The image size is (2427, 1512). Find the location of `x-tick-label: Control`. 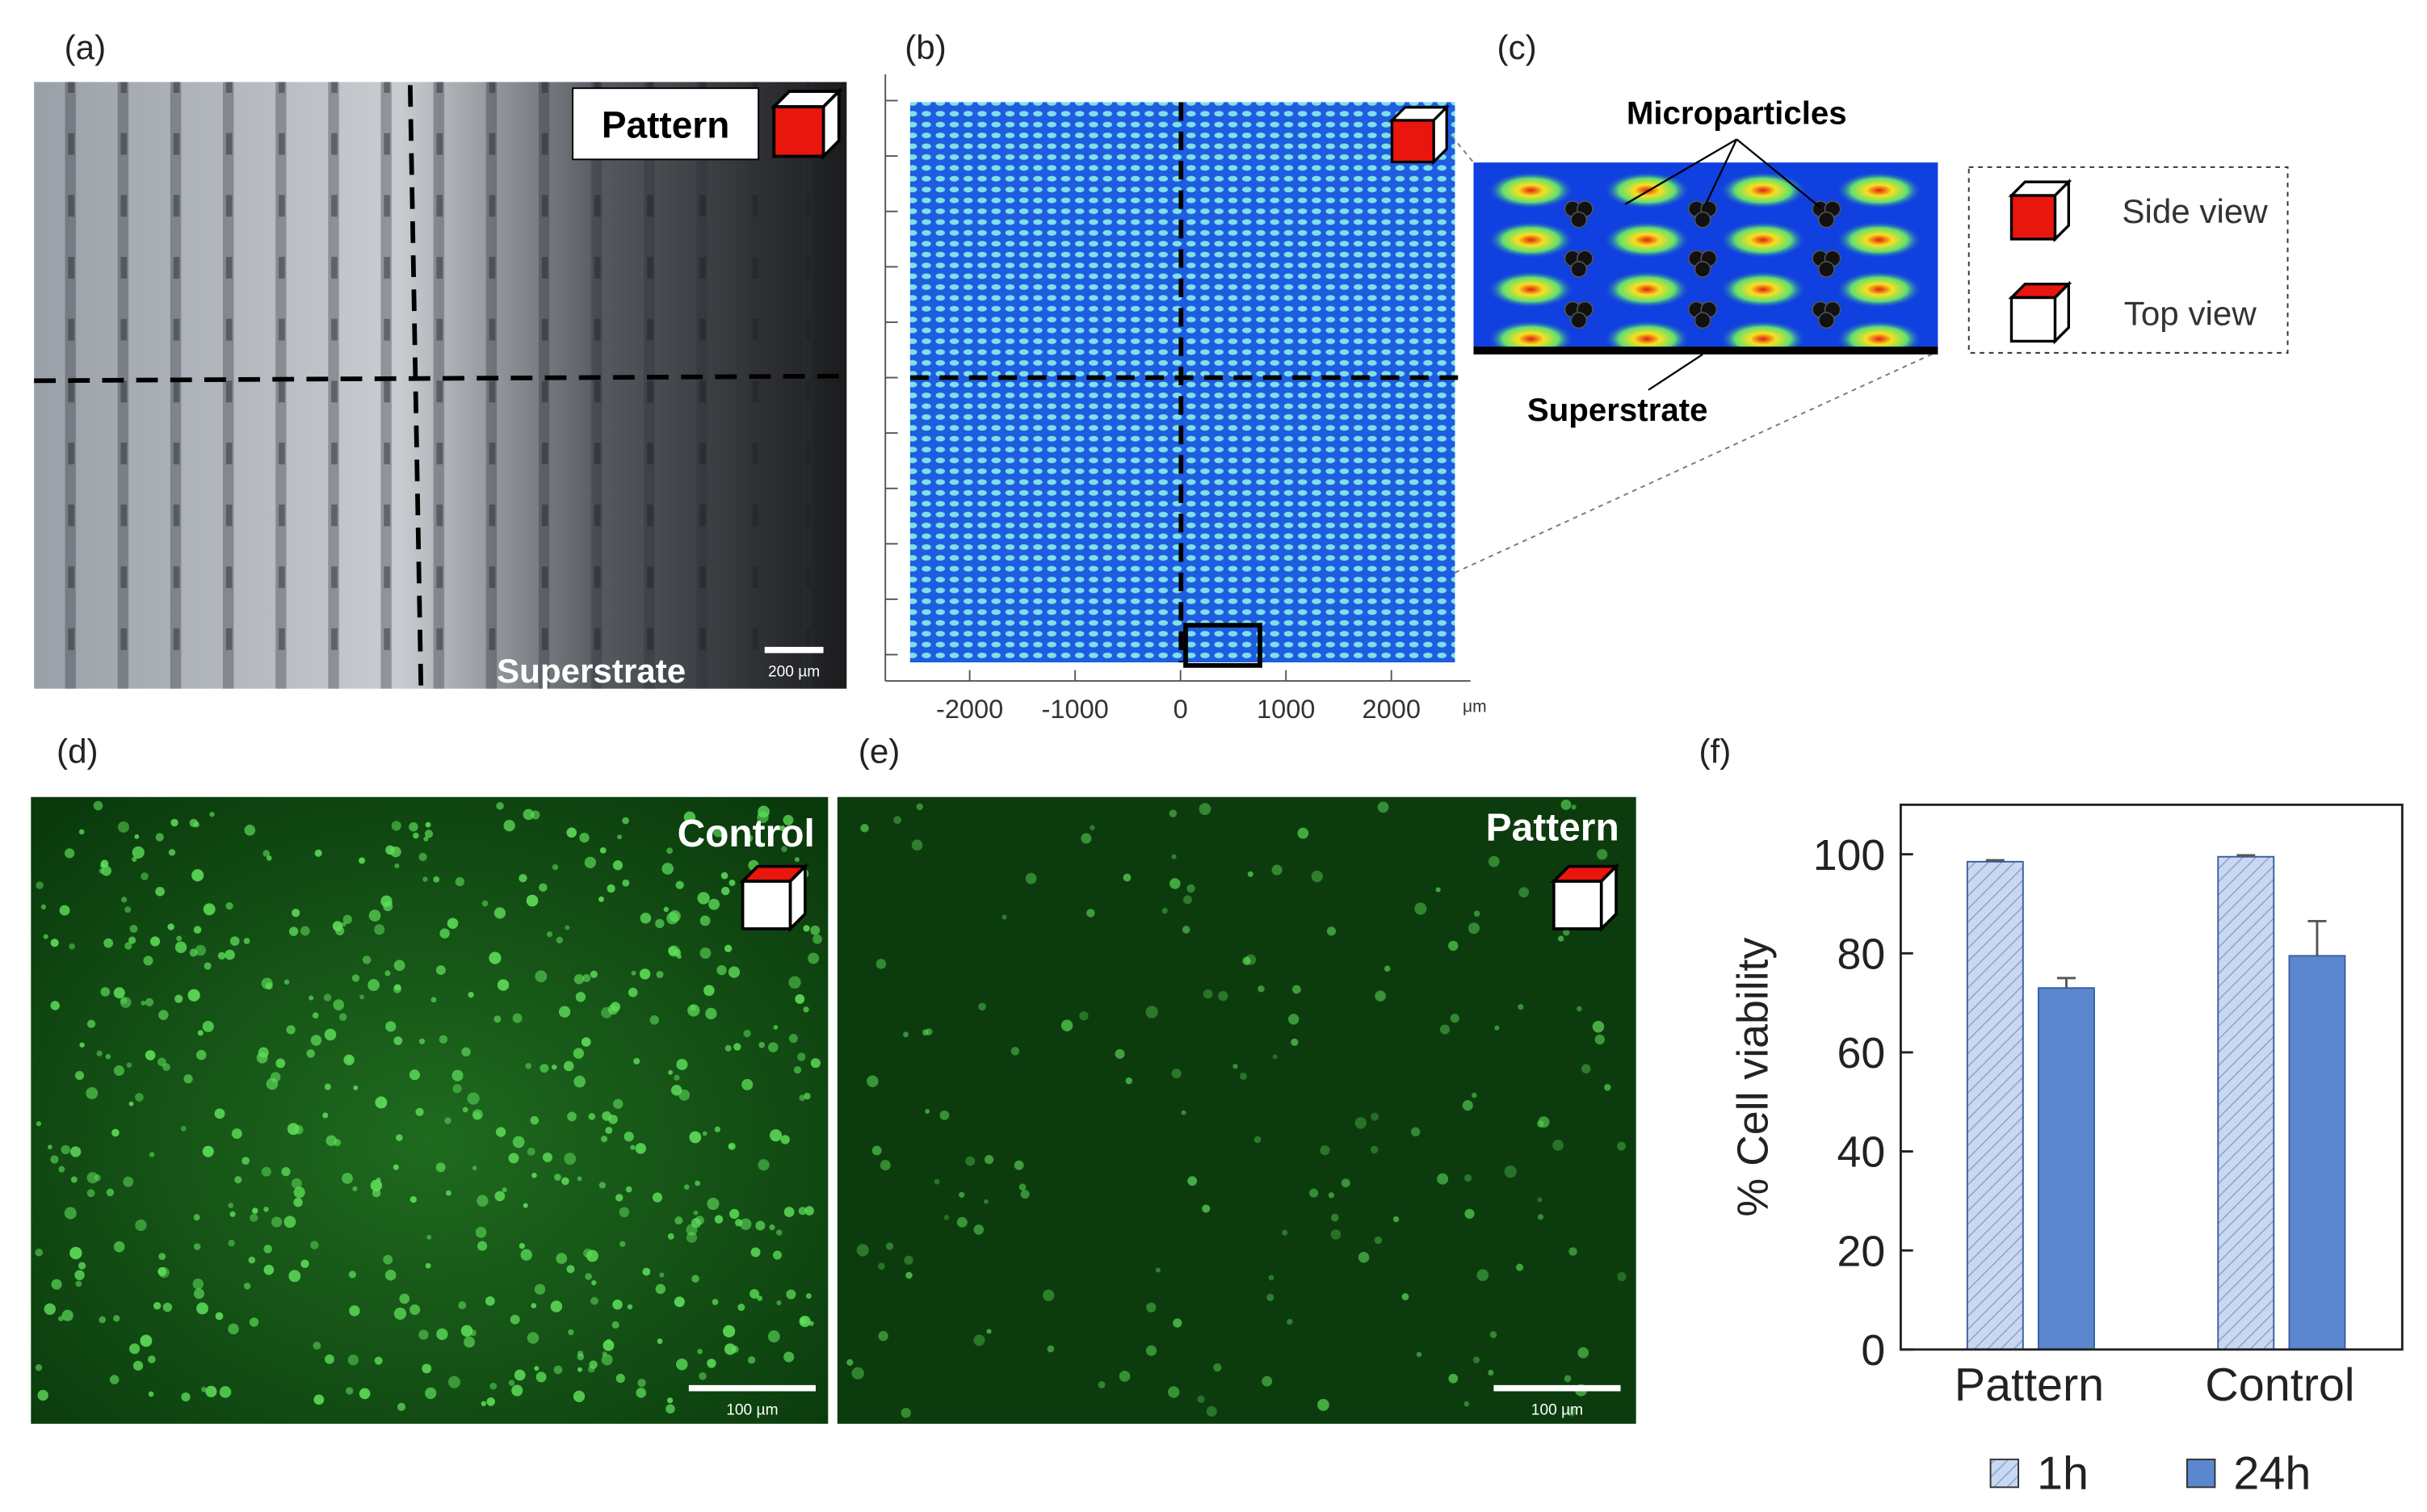

x-tick-label: Control is located at coordinates (2279, 1385).